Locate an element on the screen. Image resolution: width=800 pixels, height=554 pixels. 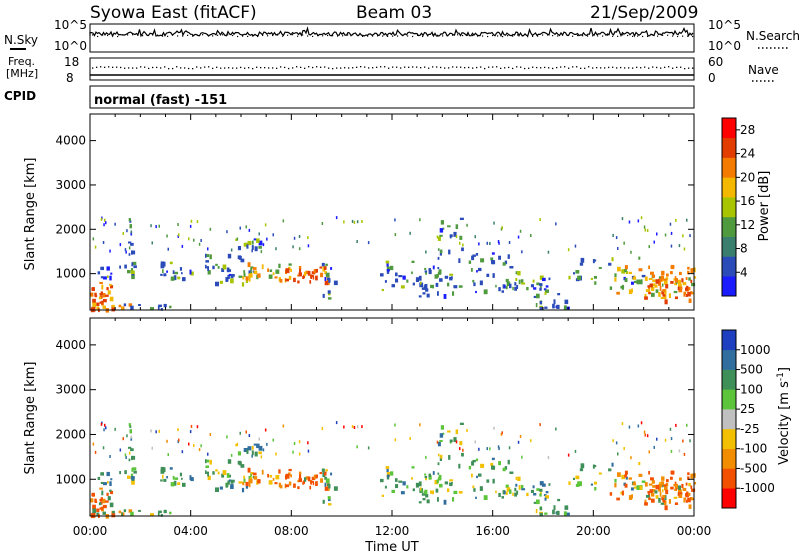
x-tick-label: 12:00 is located at coordinates (392, 531).